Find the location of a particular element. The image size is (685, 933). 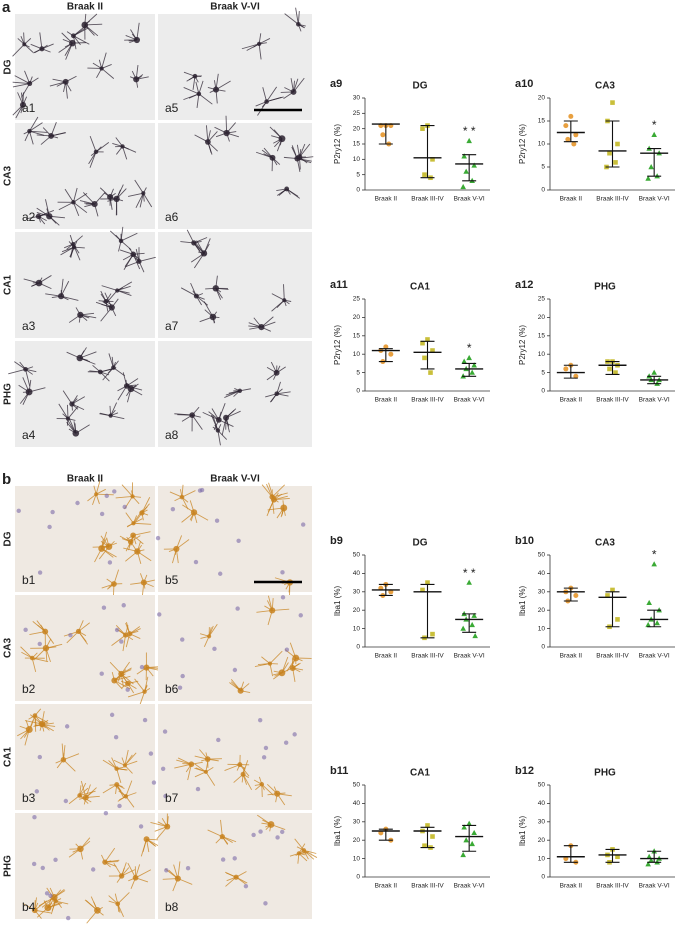

row-label: CA1 is located at coordinates (8, 757).